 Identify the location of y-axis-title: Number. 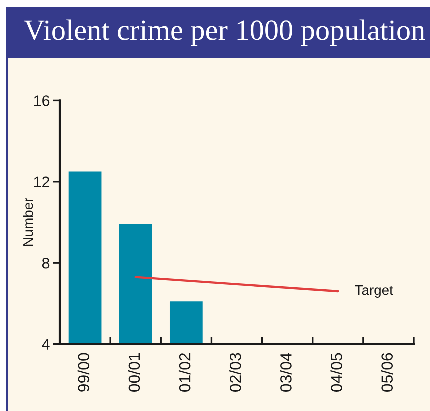
(28, 222).